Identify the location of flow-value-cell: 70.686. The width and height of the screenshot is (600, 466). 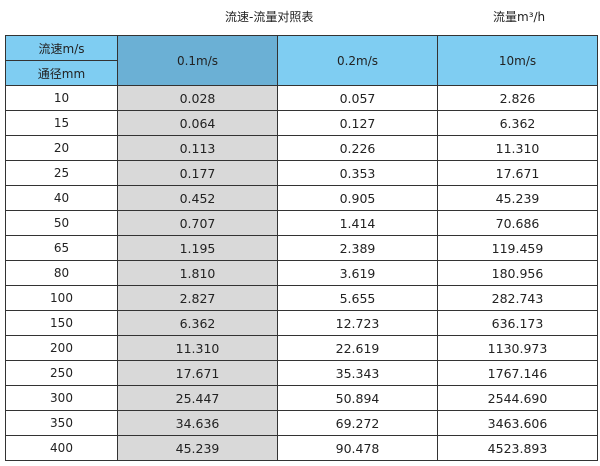
(517, 223).